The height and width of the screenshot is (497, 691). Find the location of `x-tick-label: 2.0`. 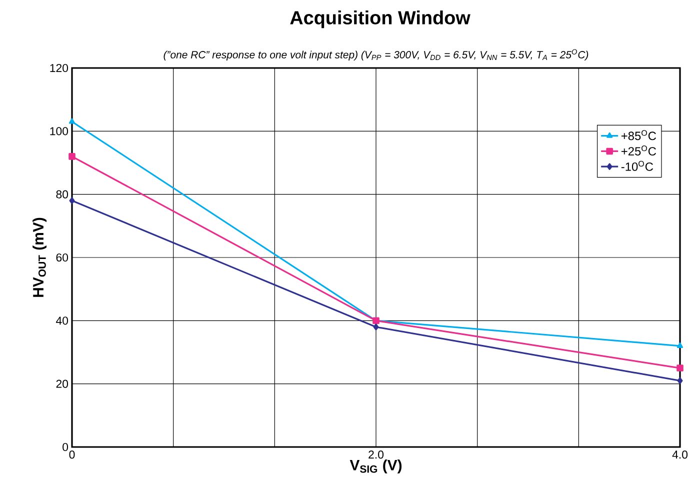

x-tick-label: 2.0 is located at coordinates (376, 454).